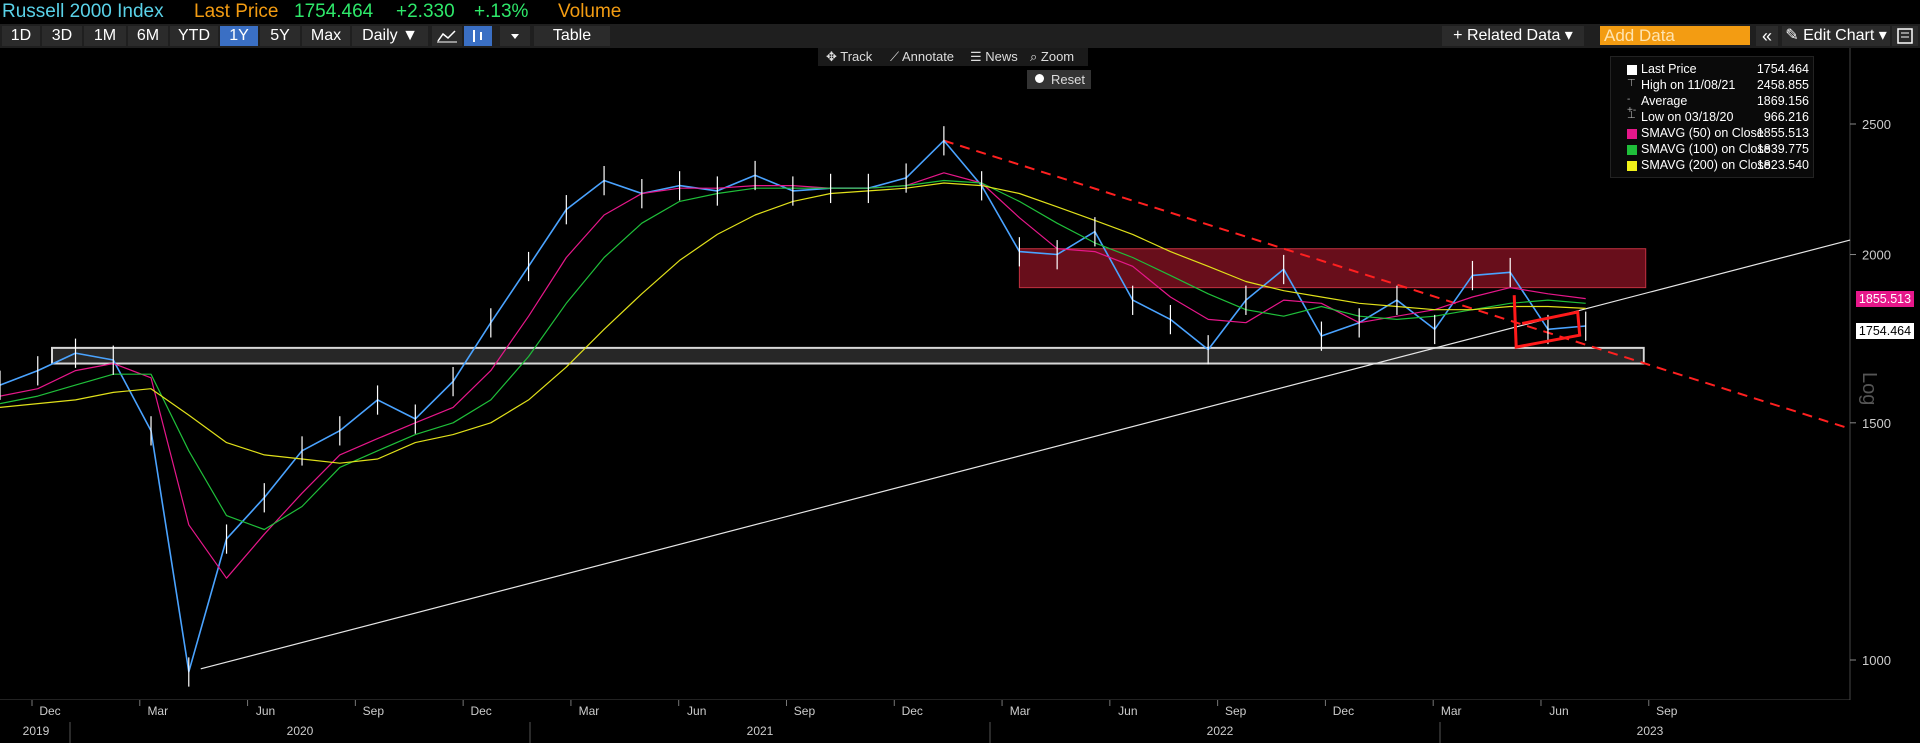  What do you see at coordinates (572, 36) in the screenshot?
I see `table-button: Table` at bounding box center [572, 36].